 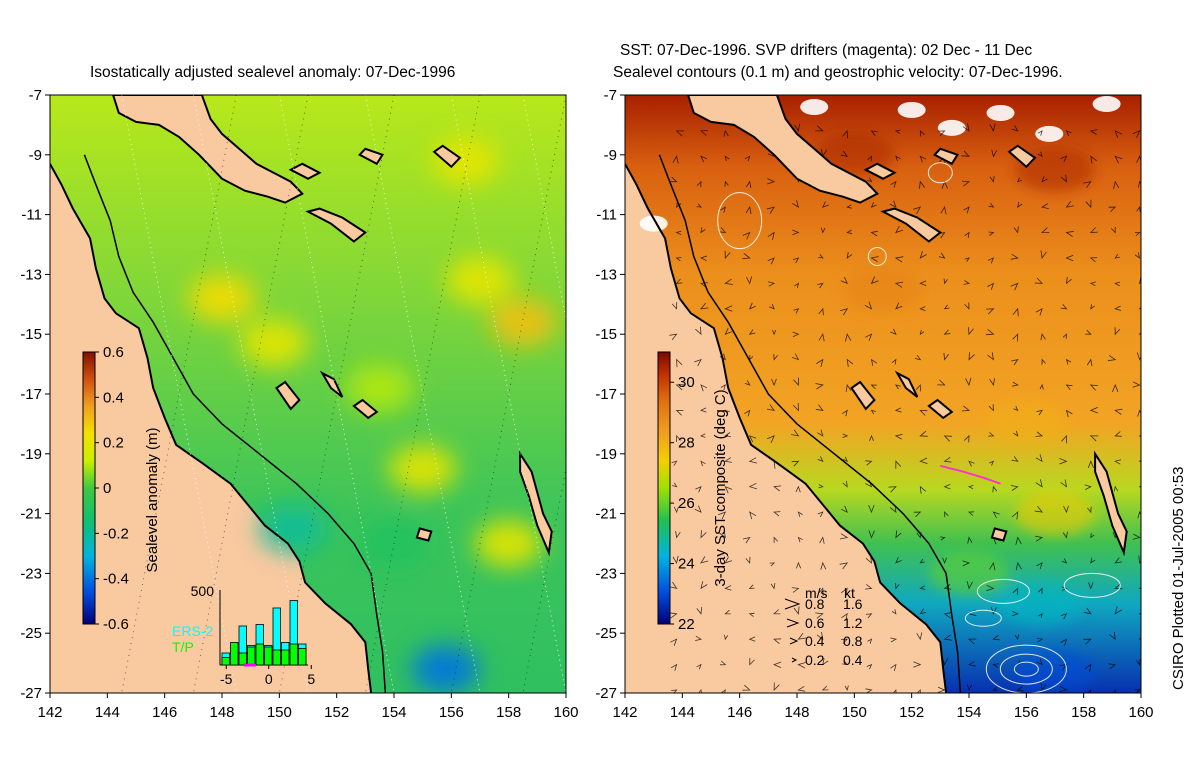 I want to click on x-tick-label: 152, so click(x=336, y=712).